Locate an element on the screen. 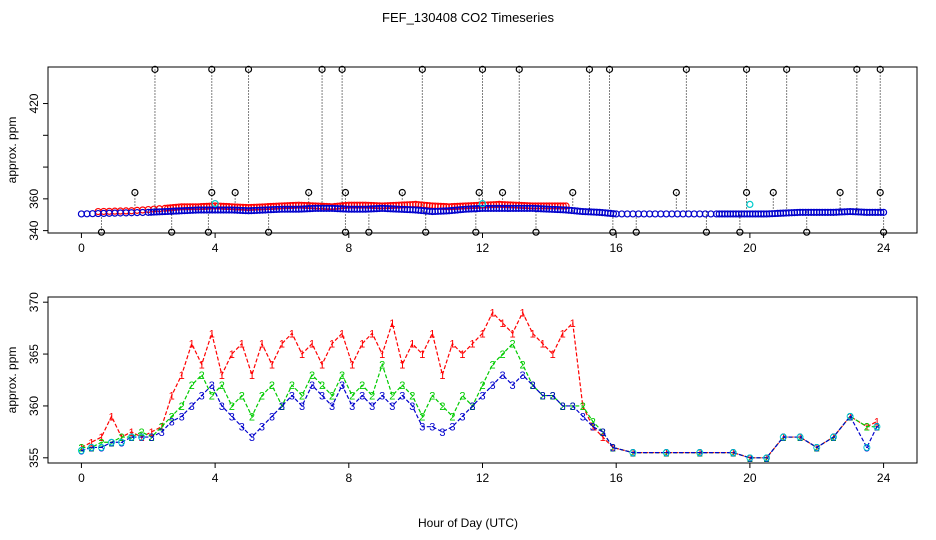  top-x-tick-label: 24 is located at coordinates (884, 248).